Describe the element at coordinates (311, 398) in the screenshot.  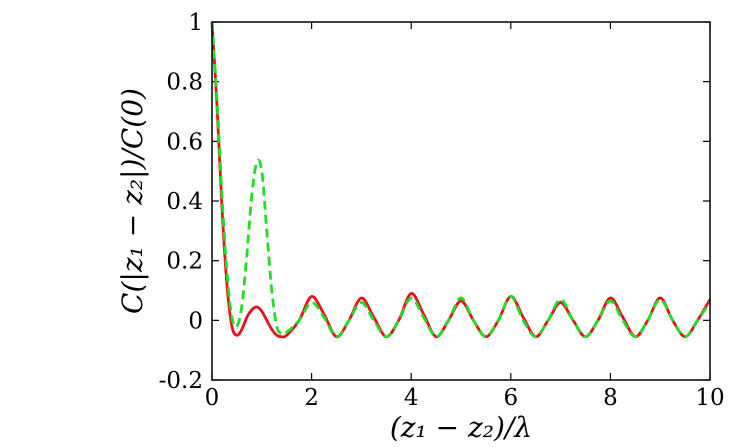
I see `x-tick-label: 2` at that location.